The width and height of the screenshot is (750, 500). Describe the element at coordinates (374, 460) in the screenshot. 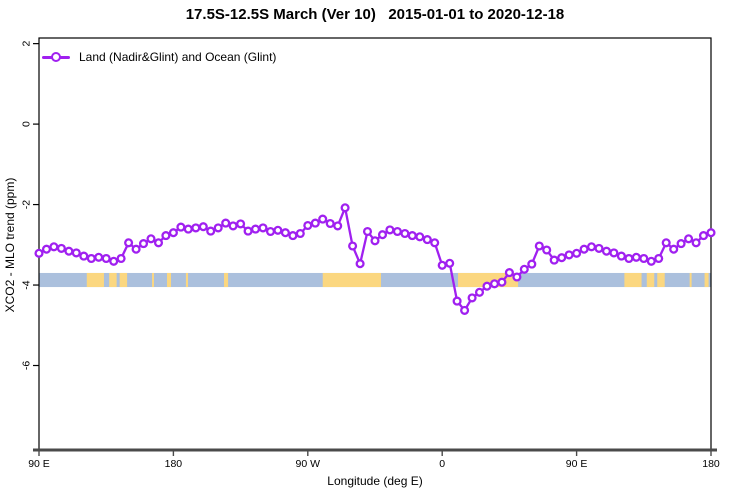

I see `x-axis-ticks: 90 E 180 90 W 0 90 E 180` at that location.